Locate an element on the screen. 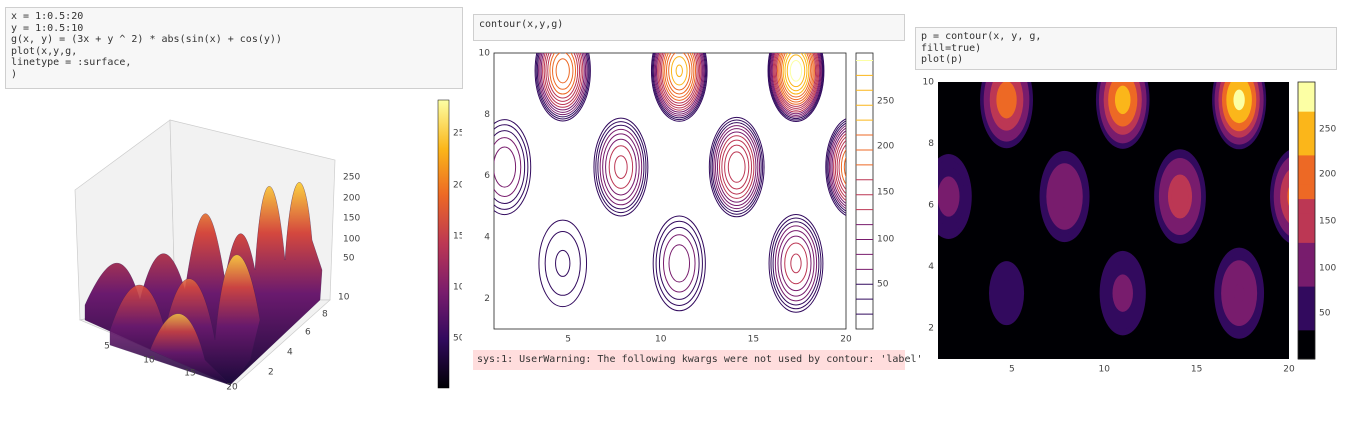 This screenshot has width=1345, height=426. z-tick-label: 50 is located at coordinates (349, 259).